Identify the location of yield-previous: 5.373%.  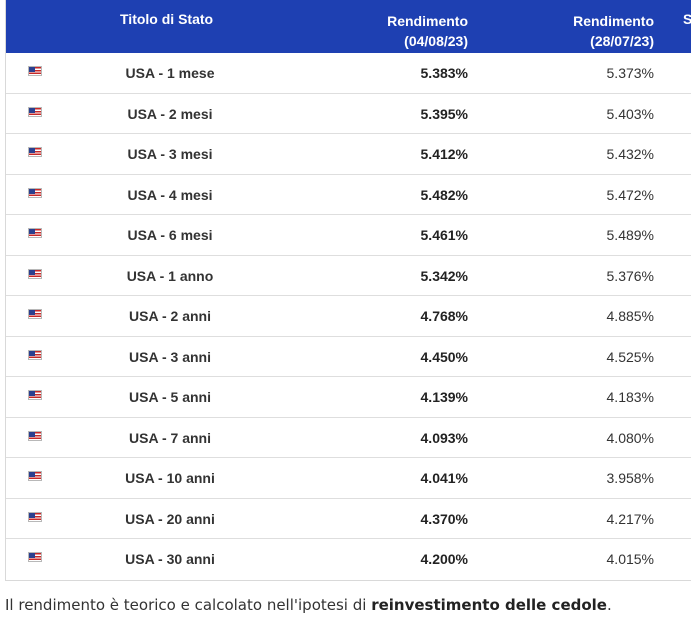
(630, 73).